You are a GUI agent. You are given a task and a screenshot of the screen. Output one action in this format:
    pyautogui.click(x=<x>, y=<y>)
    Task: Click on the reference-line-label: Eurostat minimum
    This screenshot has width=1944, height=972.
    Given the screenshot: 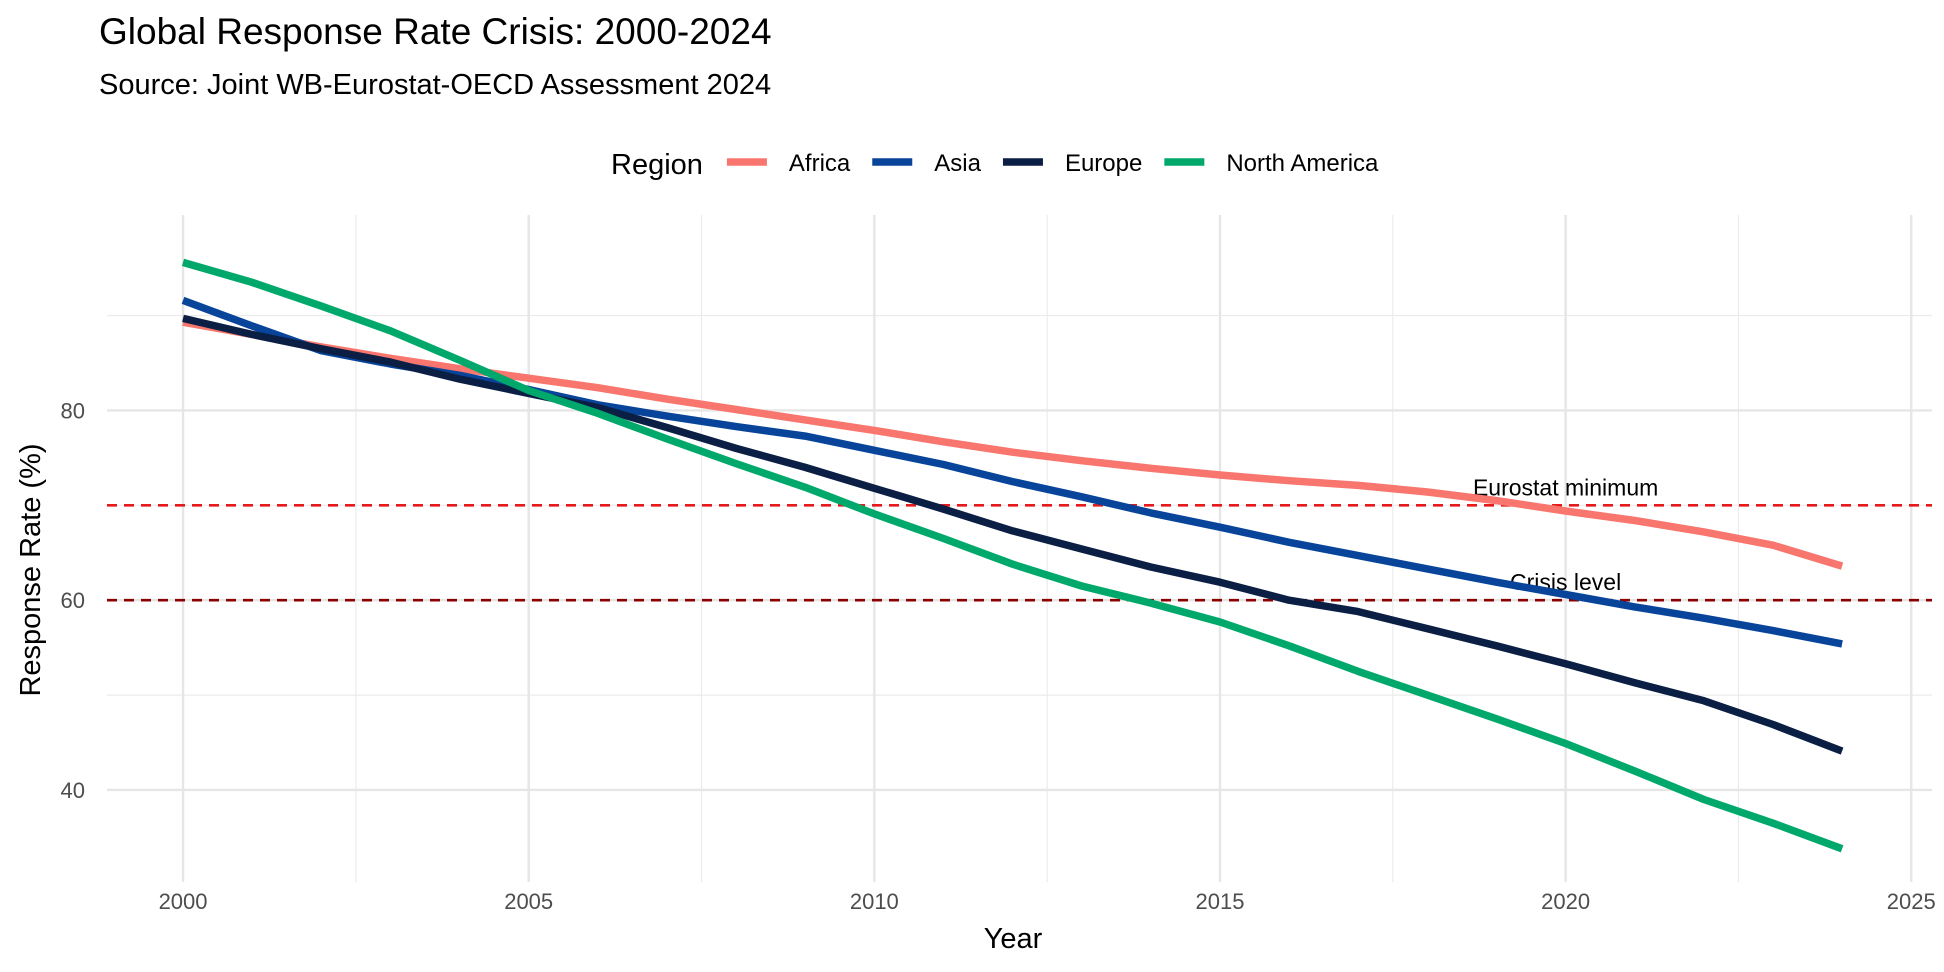 What is the action you would take?
    pyautogui.click(x=1565, y=487)
    